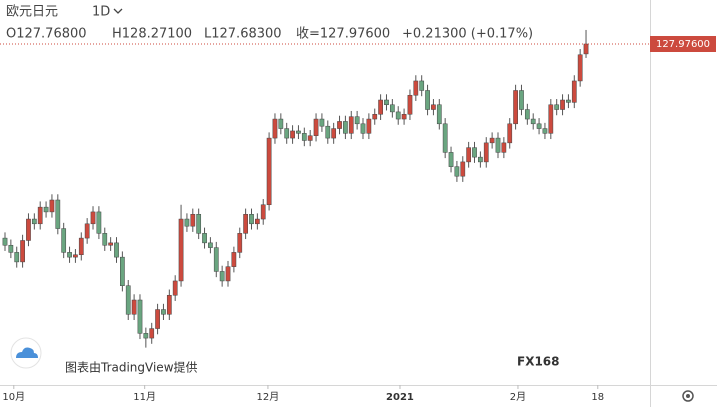  What do you see at coordinates (46, 34) in the screenshot?
I see `ohlc-open: O127.76800` at bounding box center [46, 34].